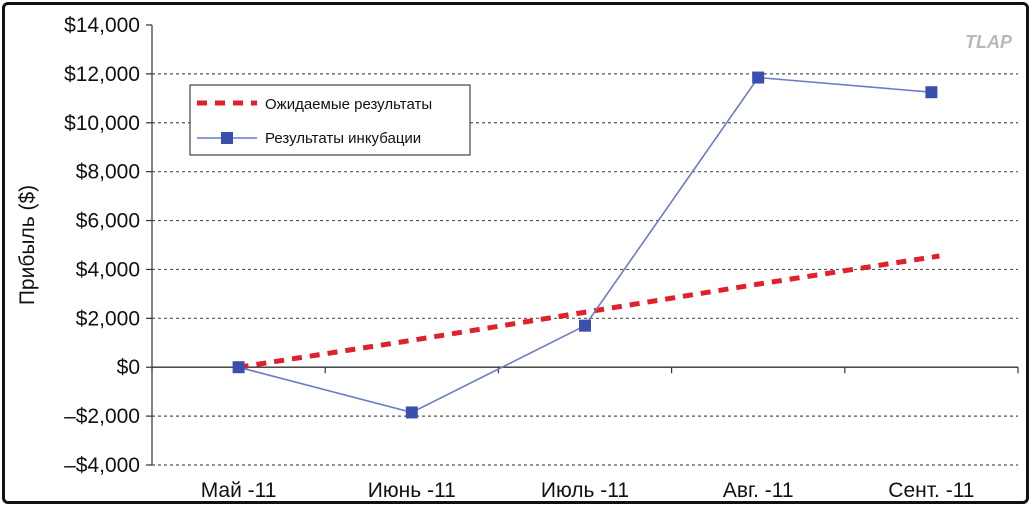 Image resolution: width=1035 pixels, height=510 pixels. I want to click on y-tick-label: $6,000, so click(108, 221).